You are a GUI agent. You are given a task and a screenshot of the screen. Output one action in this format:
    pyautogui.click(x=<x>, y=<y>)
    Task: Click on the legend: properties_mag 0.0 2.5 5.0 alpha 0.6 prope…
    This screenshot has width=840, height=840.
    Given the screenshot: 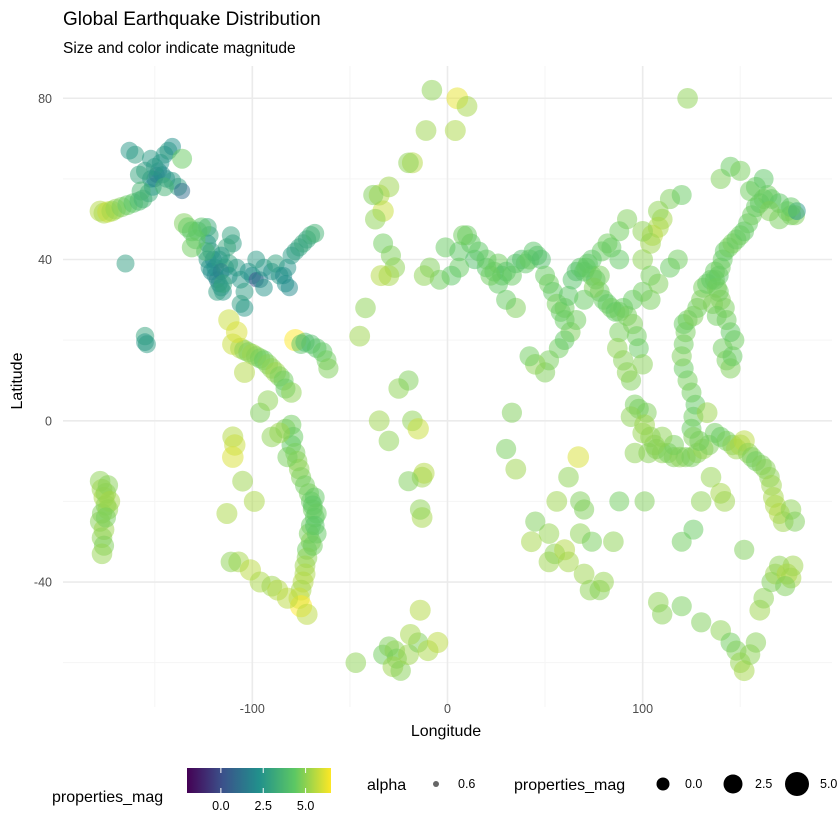 What is the action you would take?
    pyautogui.click(x=444, y=790)
    